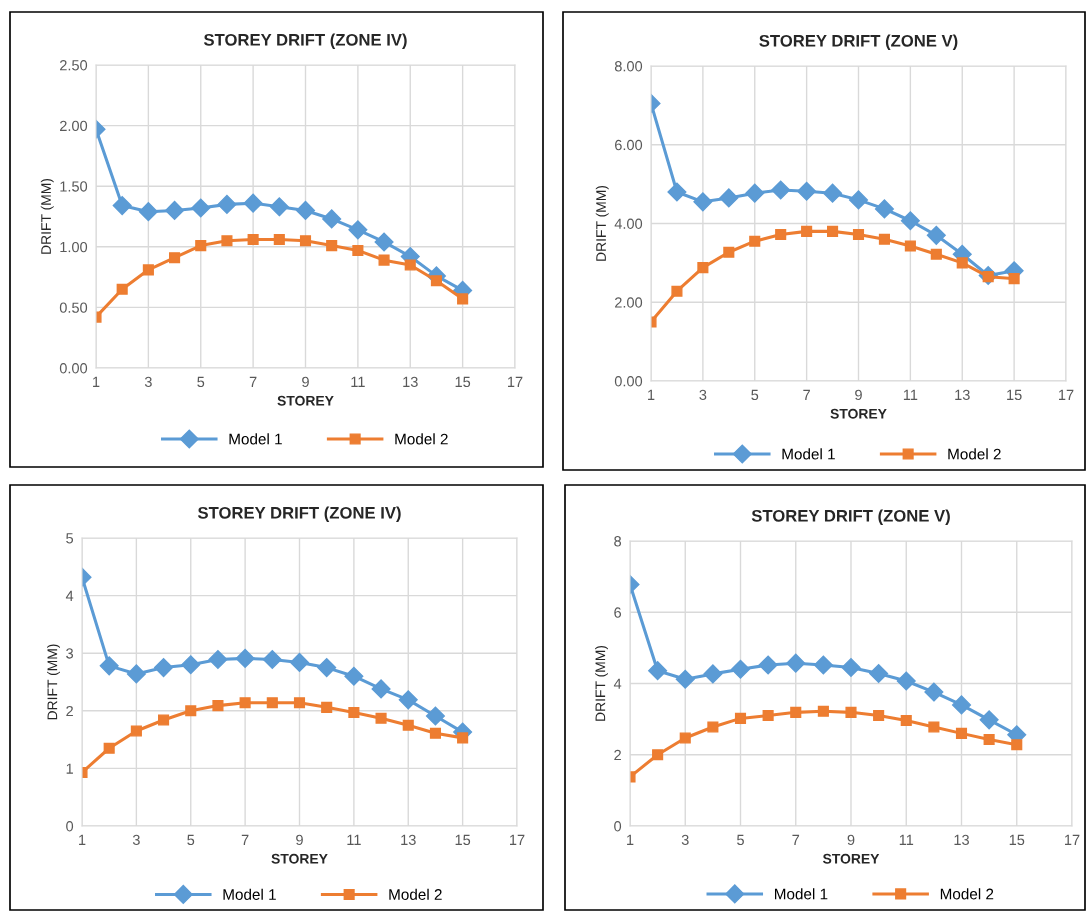  I want to click on y-tick-label: 0.50, so click(73, 307).